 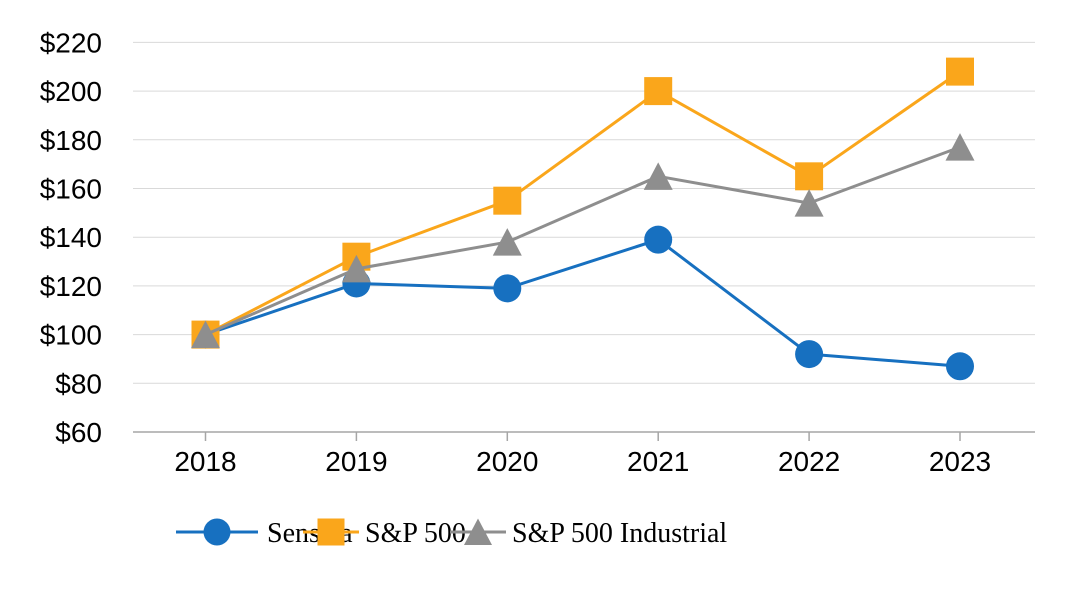 I want to click on y-tick-label: $80, so click(x=78, y=383).